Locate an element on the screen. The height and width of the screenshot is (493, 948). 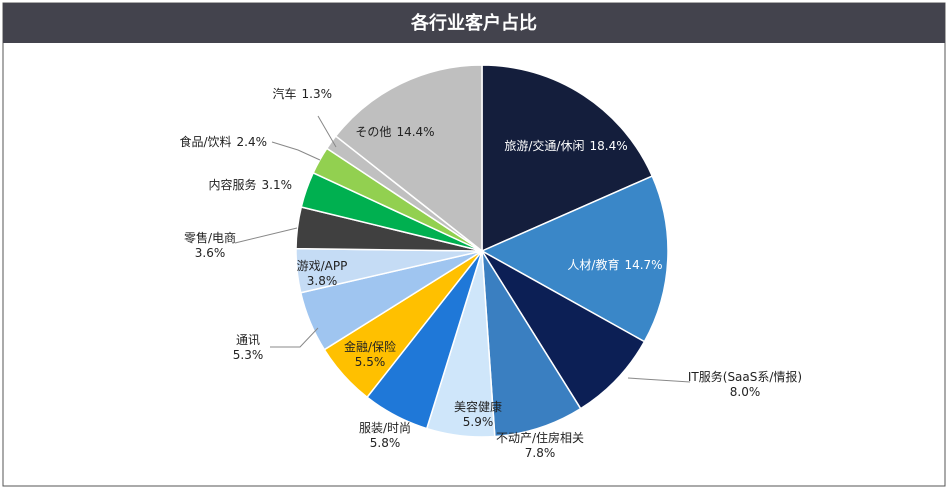
value-label: 3.8% is located at coordinates (322, 281).